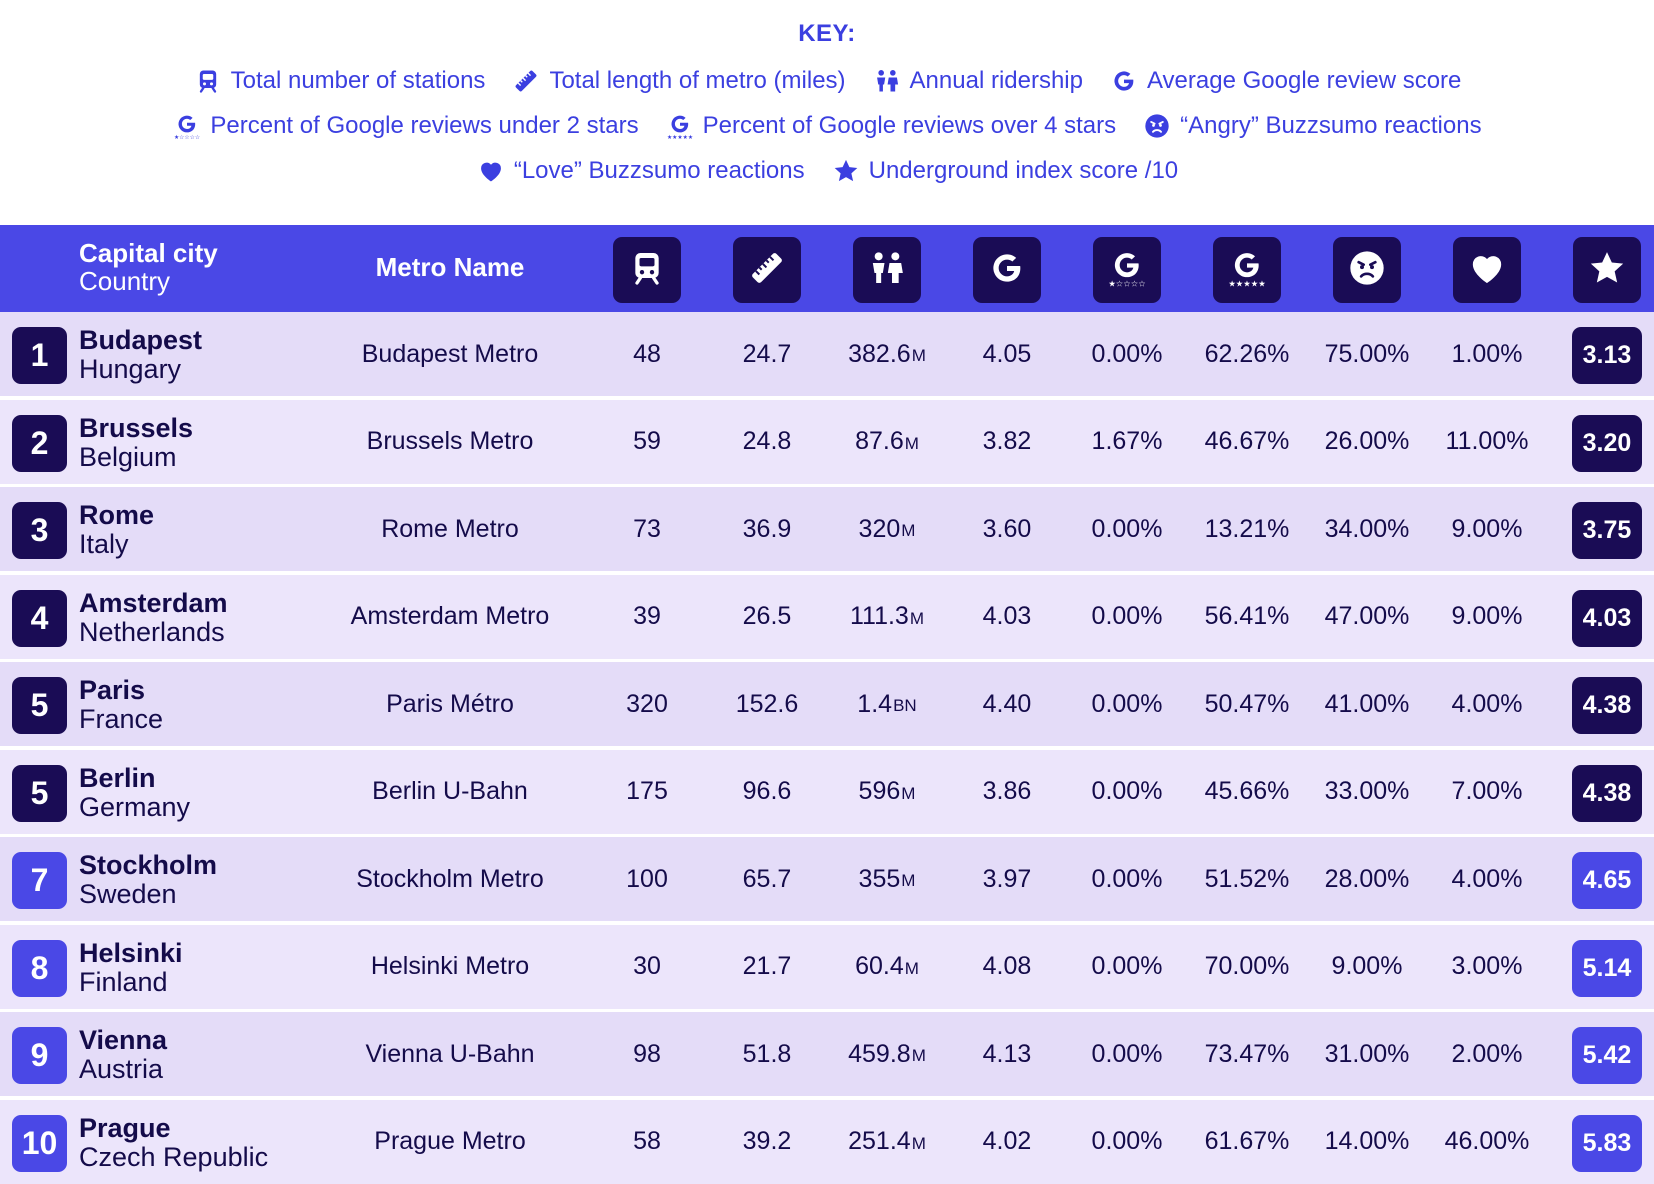 The image size is (1654, 1184). What do you see at coordinates (1007, 704) in the screenshot?
I see `google-score-cell: 4.40` at bounding box center [1007, 704].